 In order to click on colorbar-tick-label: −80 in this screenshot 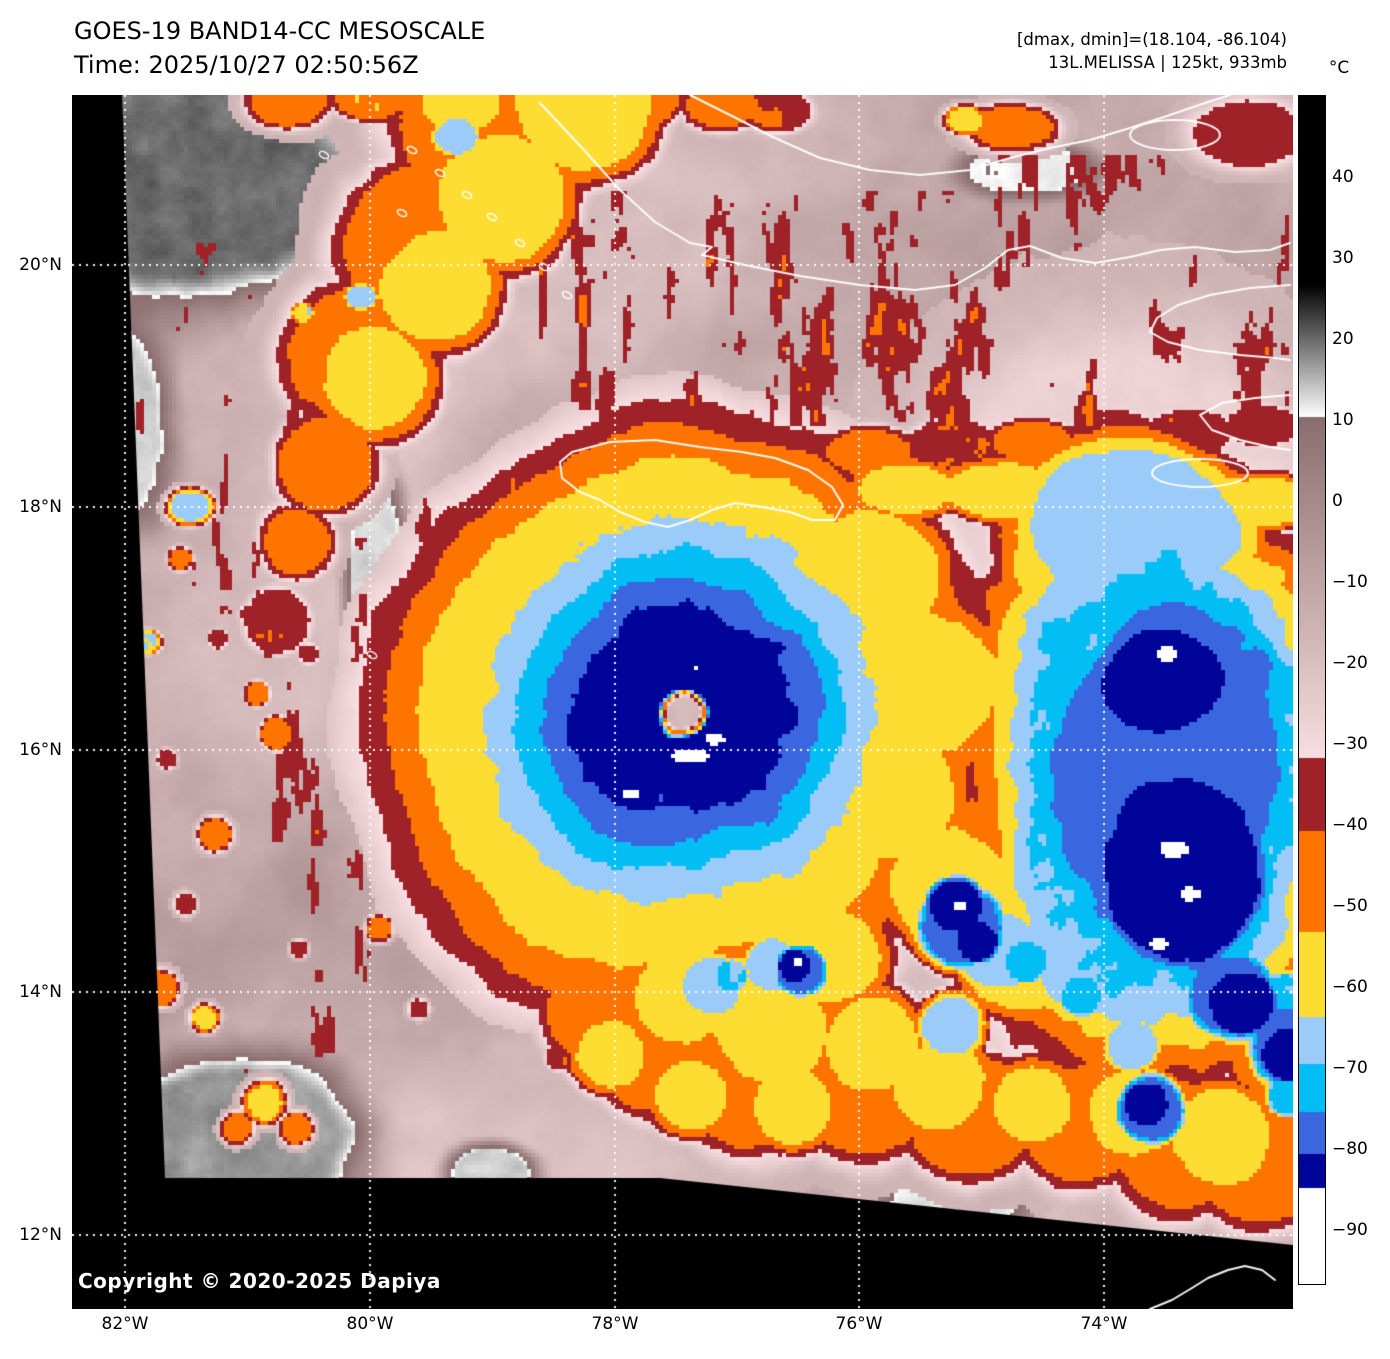, I will do `click(1350, 1149)`.